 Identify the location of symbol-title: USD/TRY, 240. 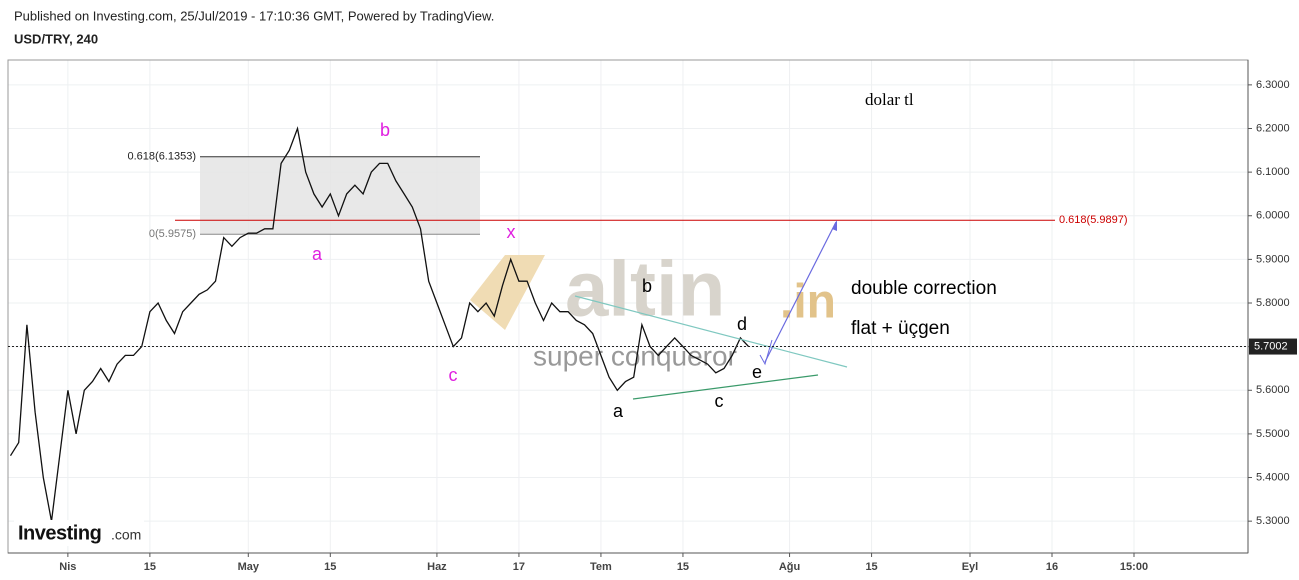
(56, 38).